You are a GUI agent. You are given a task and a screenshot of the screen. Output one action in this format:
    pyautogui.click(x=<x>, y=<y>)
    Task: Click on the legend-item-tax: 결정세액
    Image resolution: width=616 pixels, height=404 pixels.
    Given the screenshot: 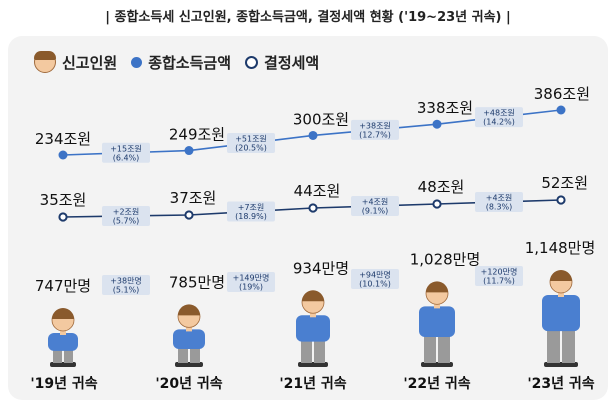 What is the action you would take?
    pyautogui.click(x=282, y=62)
    